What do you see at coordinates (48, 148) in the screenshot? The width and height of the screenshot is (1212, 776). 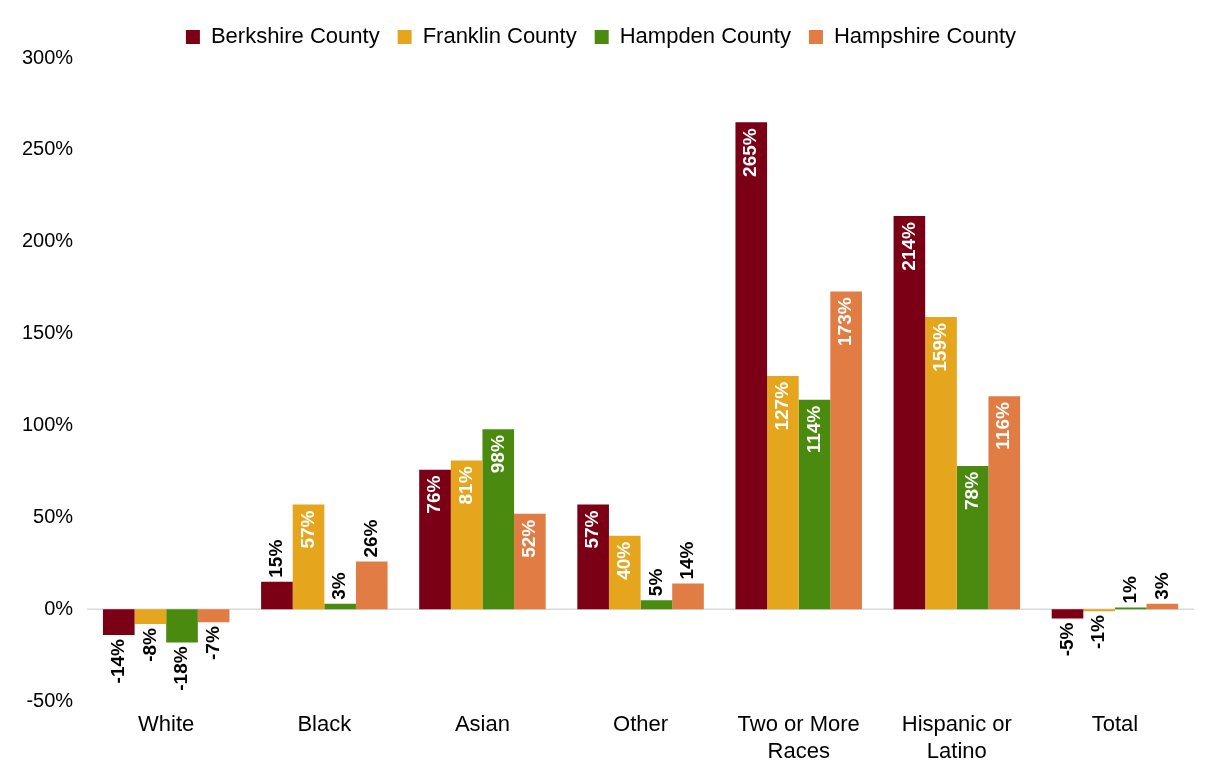 I see `y-tick-label: 250%` at bounding box center [48, 148].